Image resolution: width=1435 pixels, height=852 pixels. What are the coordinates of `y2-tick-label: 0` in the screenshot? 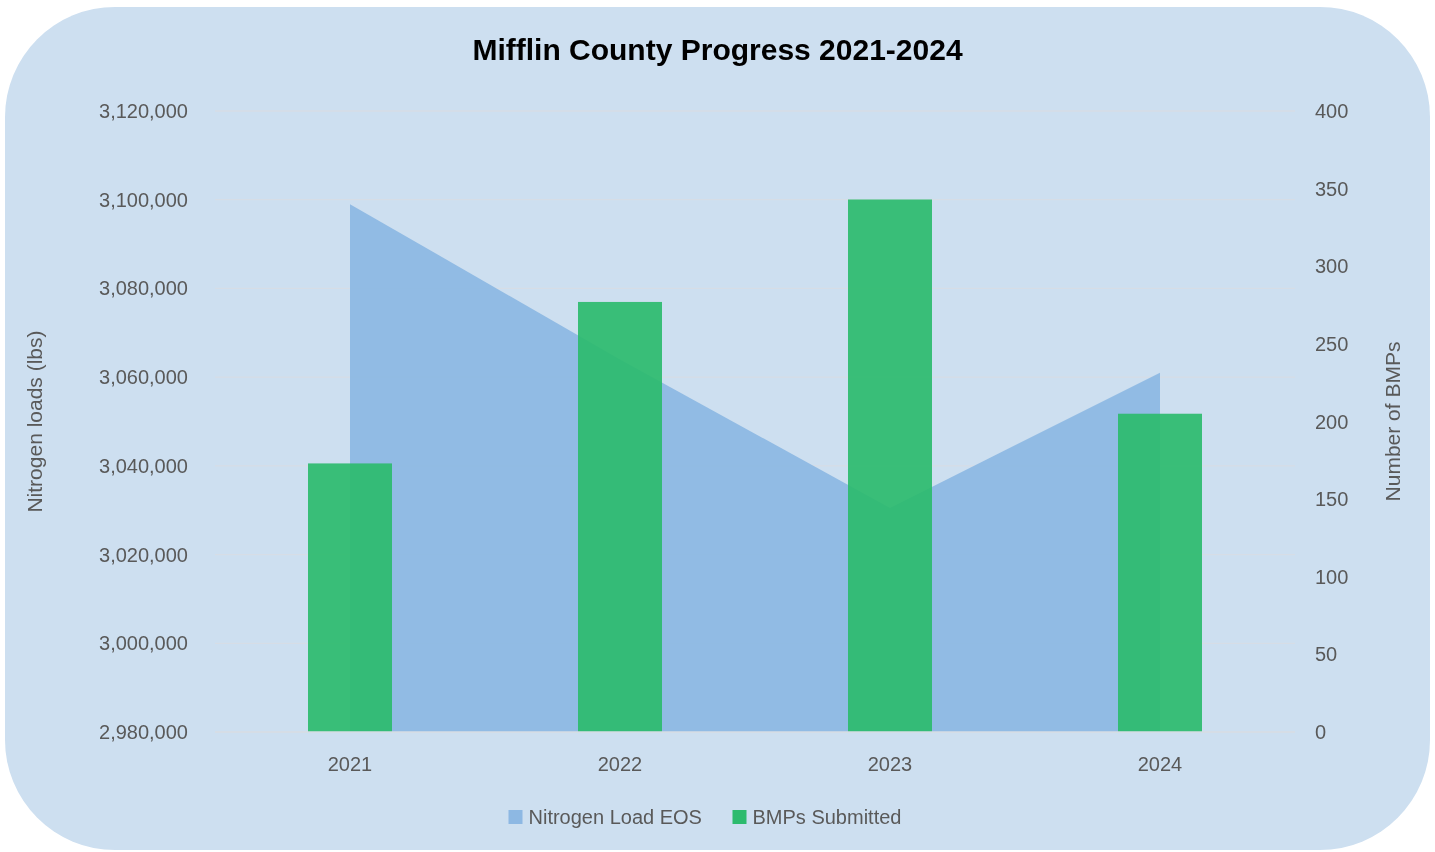 It's located at (1321, 732).